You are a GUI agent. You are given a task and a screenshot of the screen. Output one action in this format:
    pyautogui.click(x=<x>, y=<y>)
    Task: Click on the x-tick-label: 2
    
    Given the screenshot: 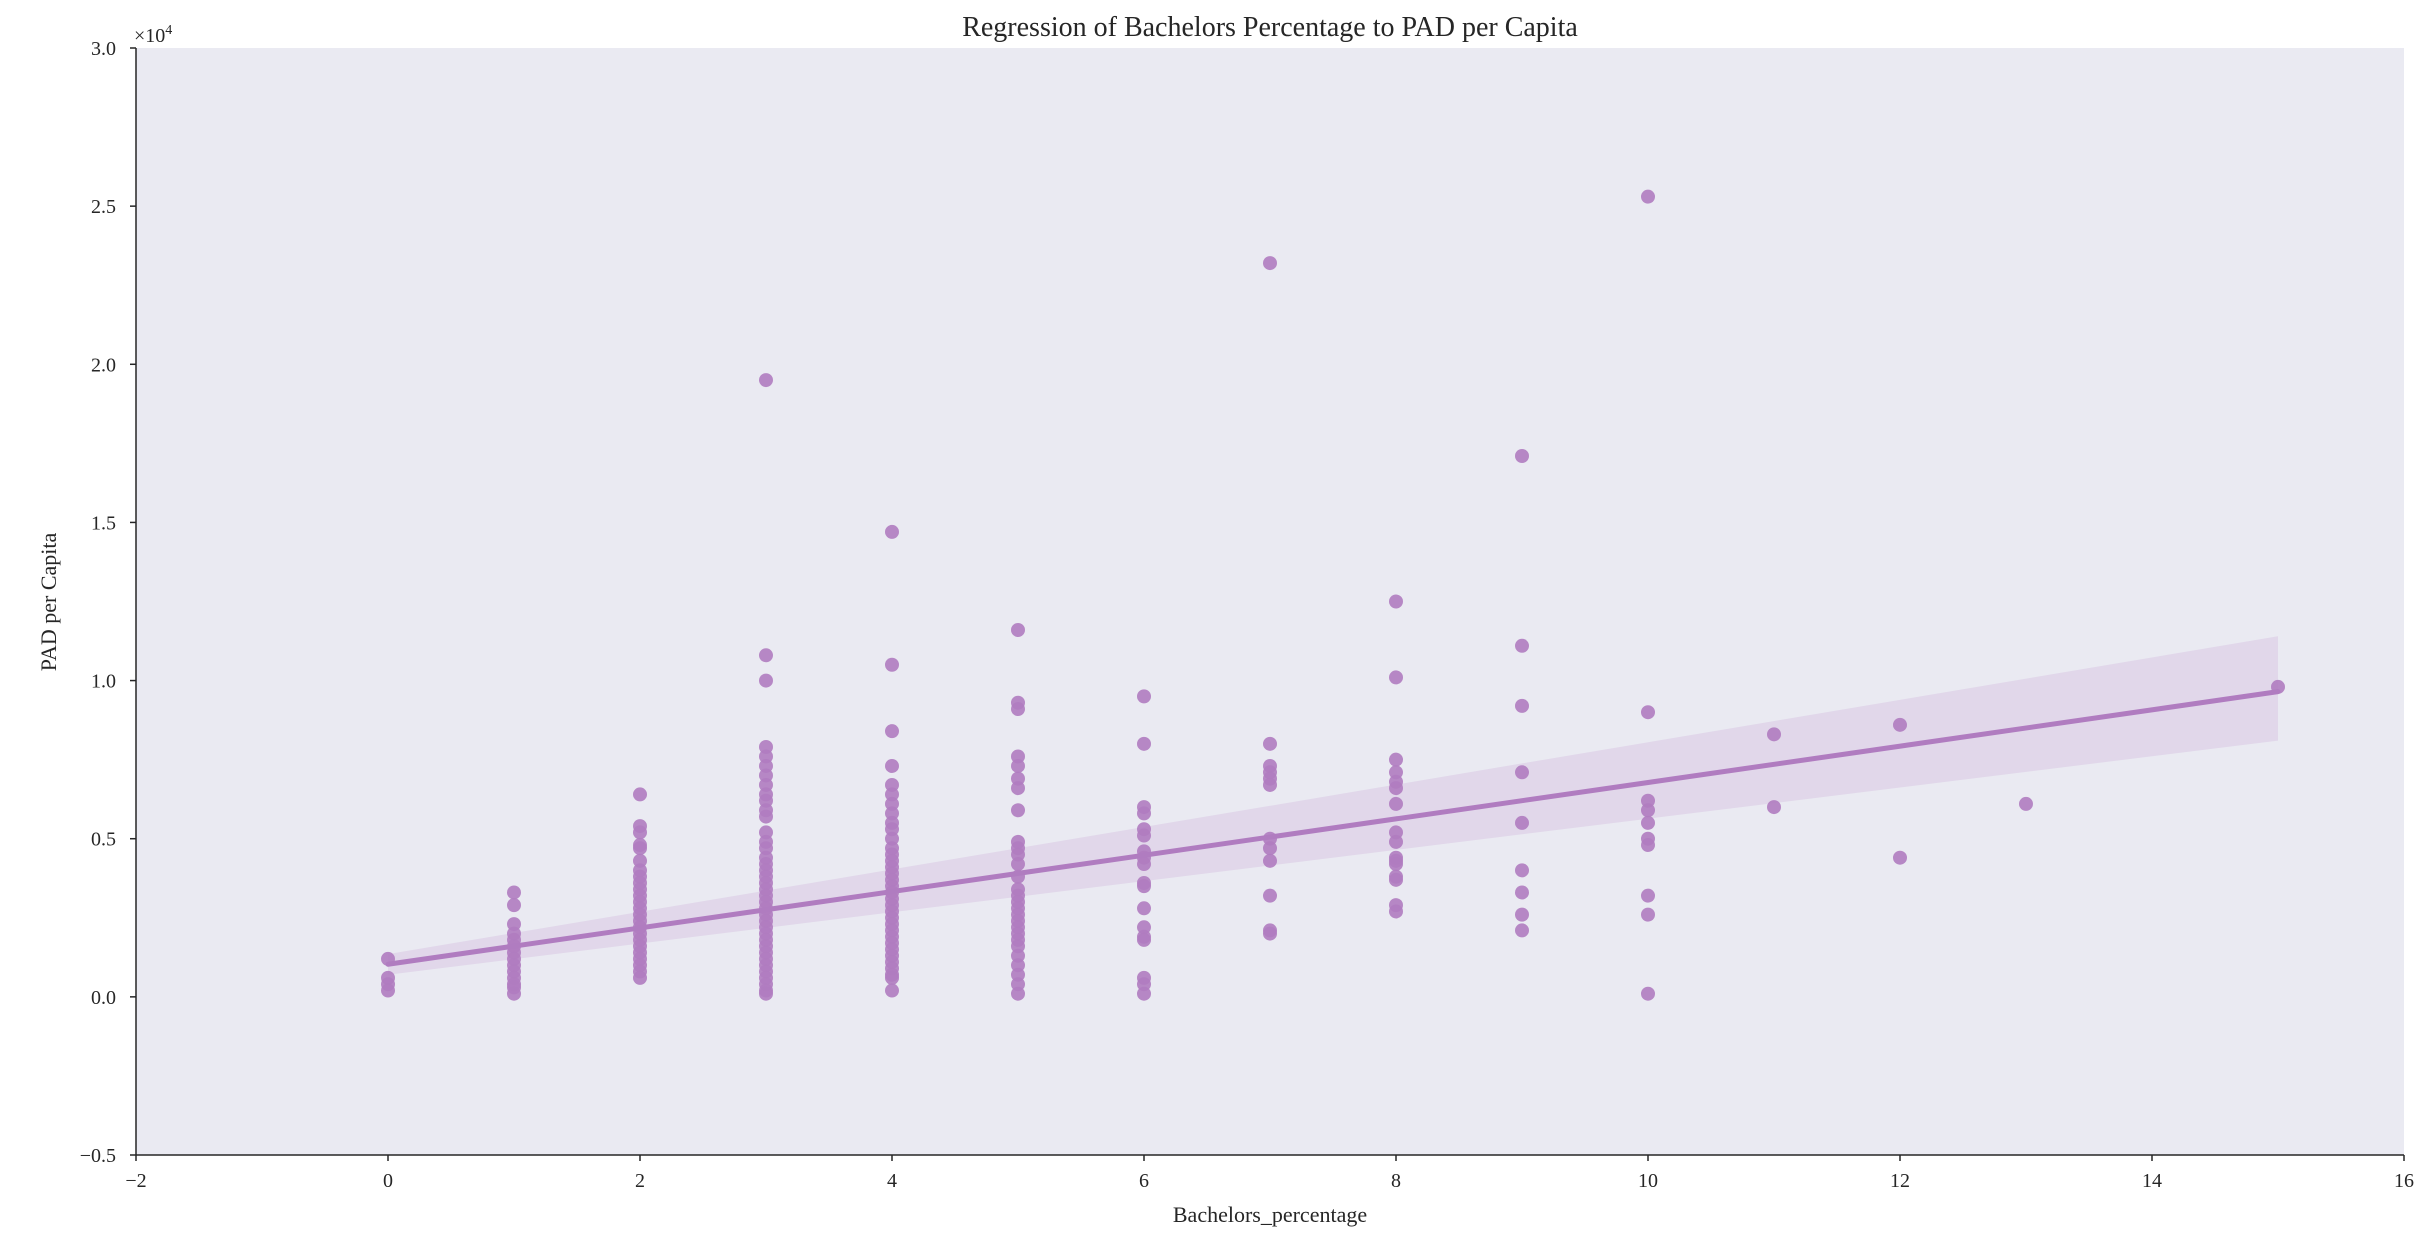 What is the action you would take?
    pyautogui.click(x=640, y=1181)
    